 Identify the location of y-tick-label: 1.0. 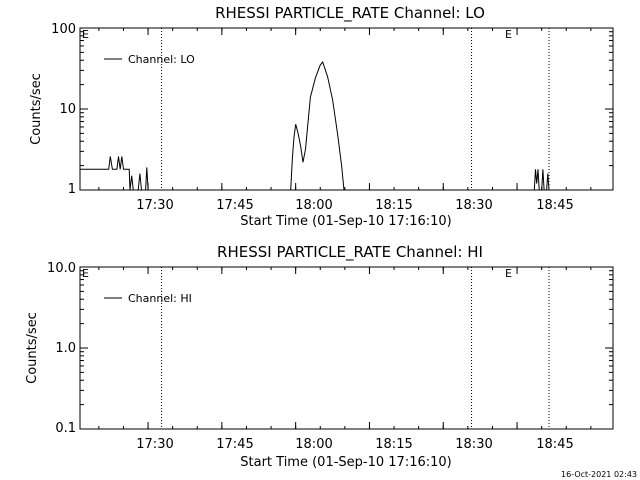
(65, 348).